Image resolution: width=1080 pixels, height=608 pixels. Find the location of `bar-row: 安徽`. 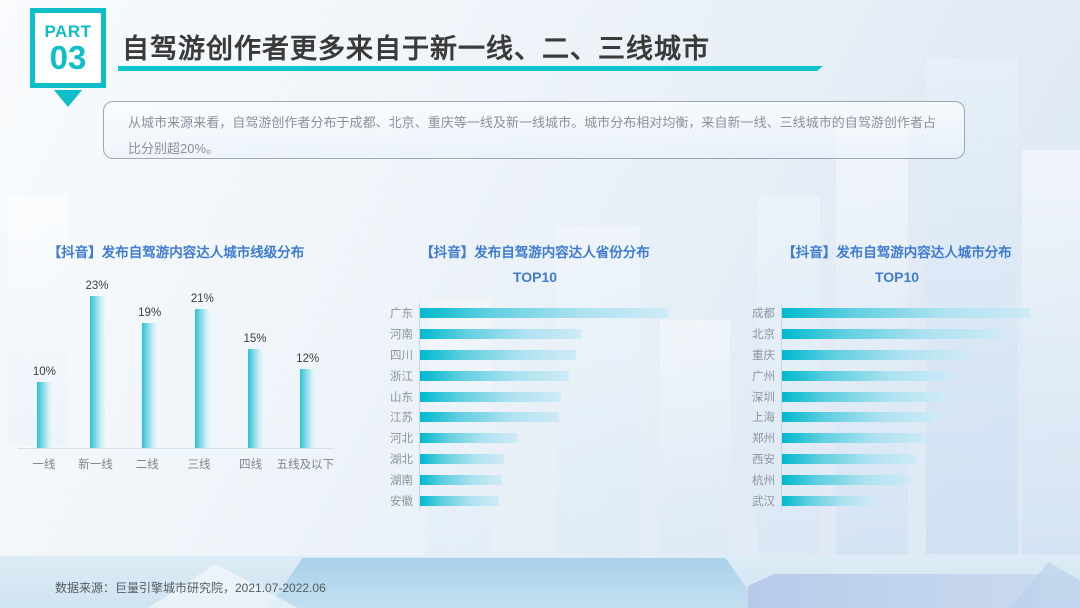

bar-row: 安徽 is located at coordinates (535, 500).